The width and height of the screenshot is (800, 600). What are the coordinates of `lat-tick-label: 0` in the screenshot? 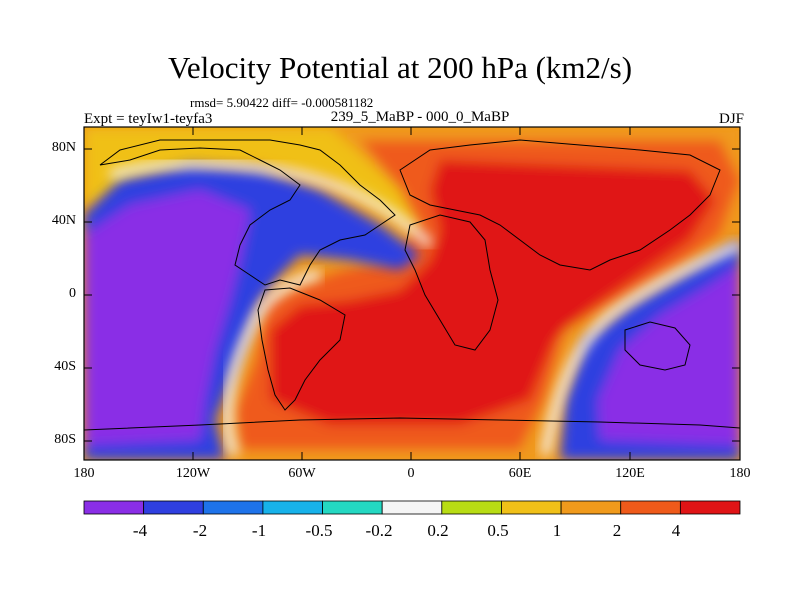 It's located at (72, 293).